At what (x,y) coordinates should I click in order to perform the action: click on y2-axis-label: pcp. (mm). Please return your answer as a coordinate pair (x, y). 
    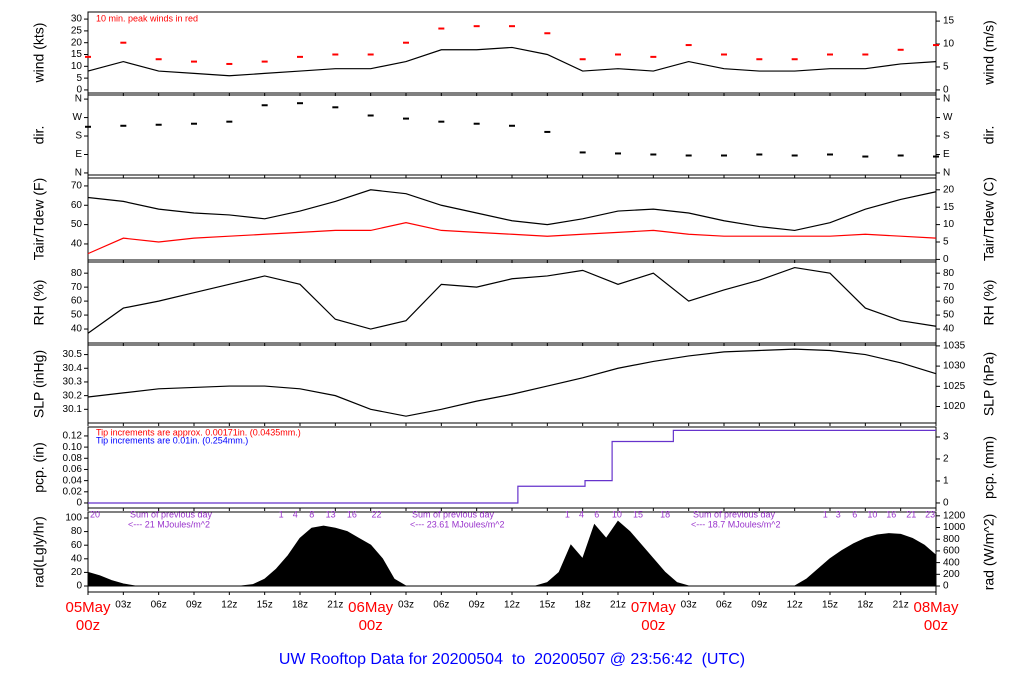
    Looking at the image, I should click on (989, 467).